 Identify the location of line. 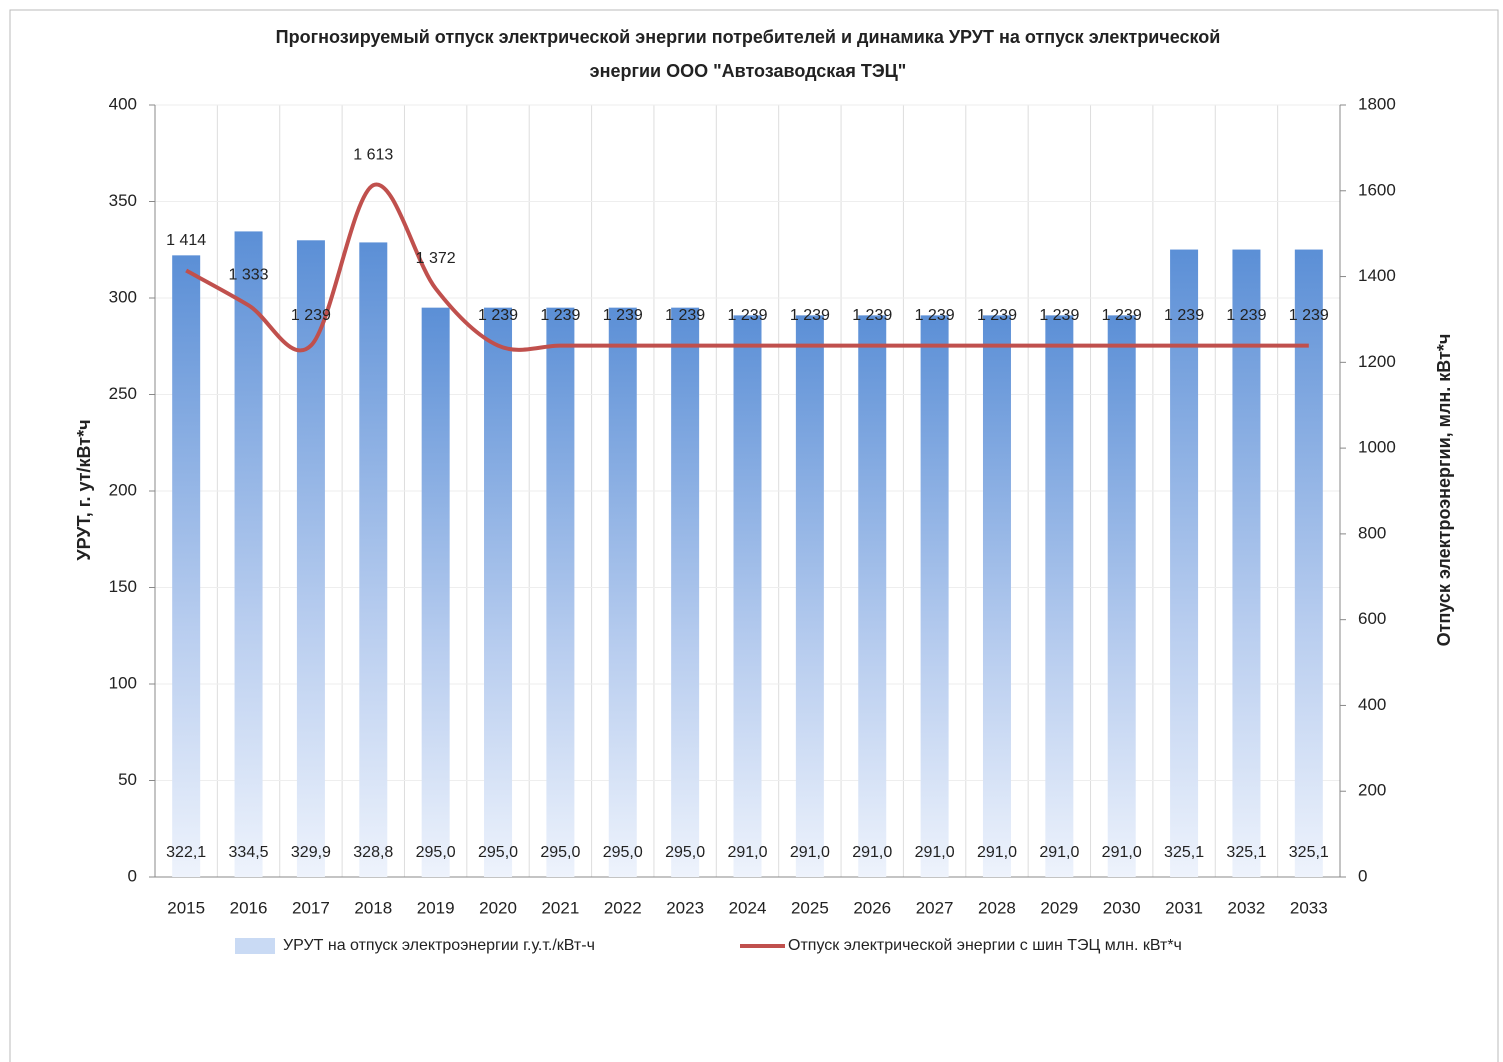
(747, 267).